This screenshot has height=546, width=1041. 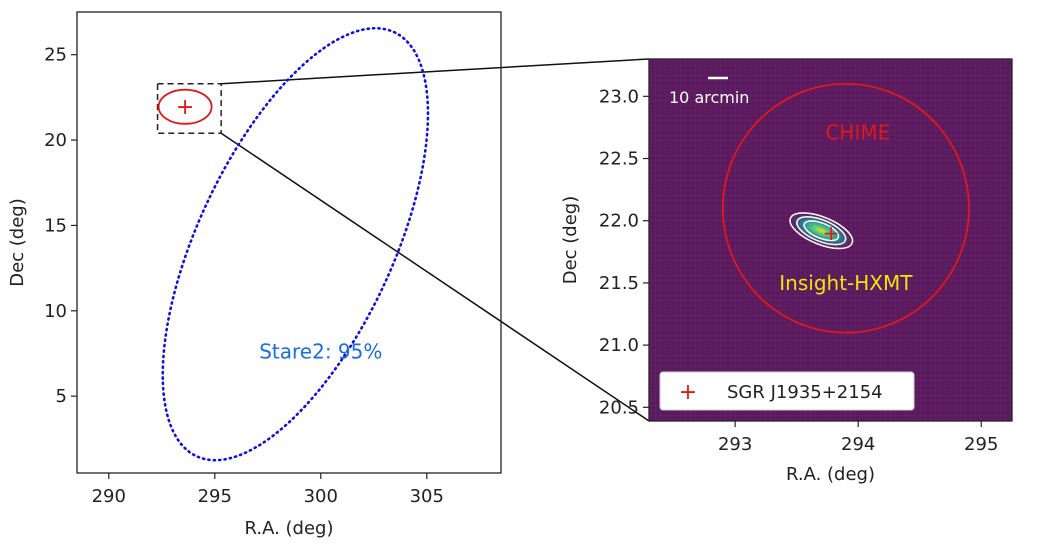 I want to click on left-y-tick-label: 15, so click(x=55, y=225).